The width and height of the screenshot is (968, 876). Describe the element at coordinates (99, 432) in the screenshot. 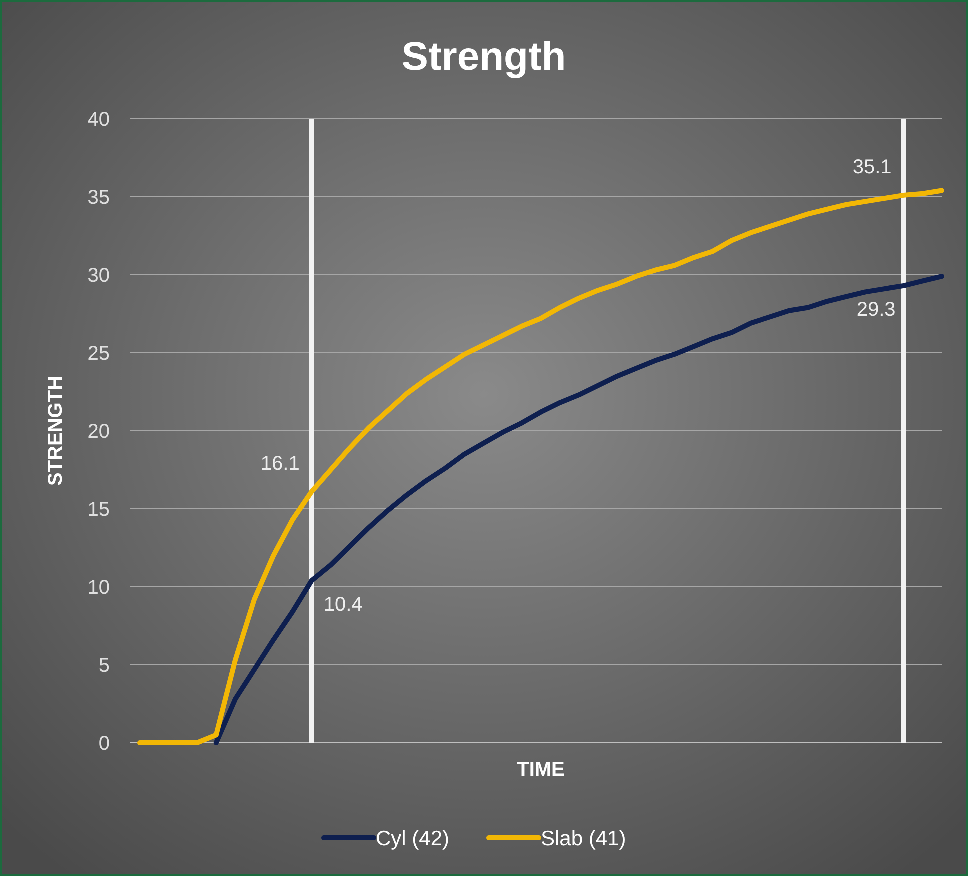

I see `y-tick-label: 20` at that location.